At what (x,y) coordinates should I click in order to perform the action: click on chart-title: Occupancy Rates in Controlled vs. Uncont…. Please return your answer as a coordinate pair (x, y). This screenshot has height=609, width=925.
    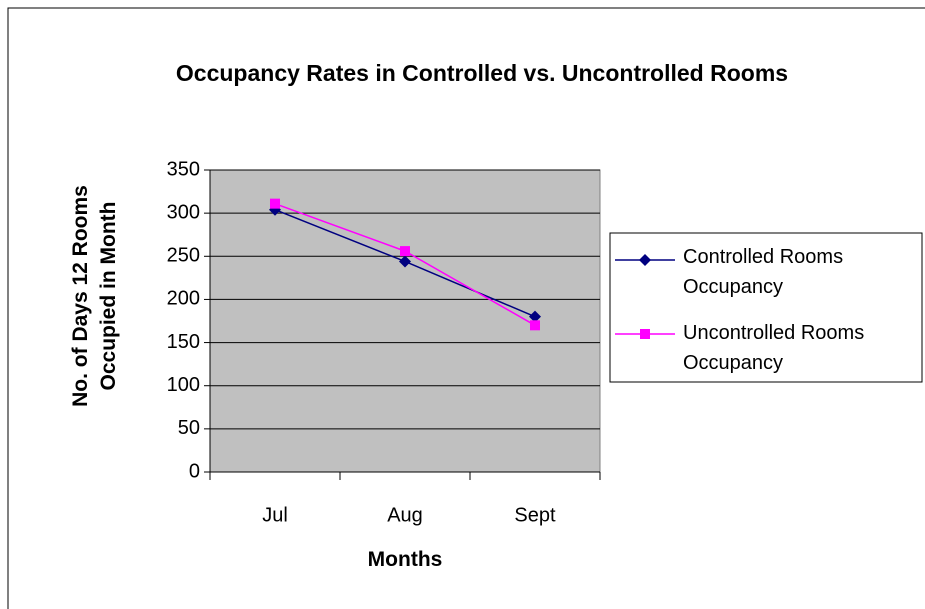
    Looking at the image, I should click on (482, 73).